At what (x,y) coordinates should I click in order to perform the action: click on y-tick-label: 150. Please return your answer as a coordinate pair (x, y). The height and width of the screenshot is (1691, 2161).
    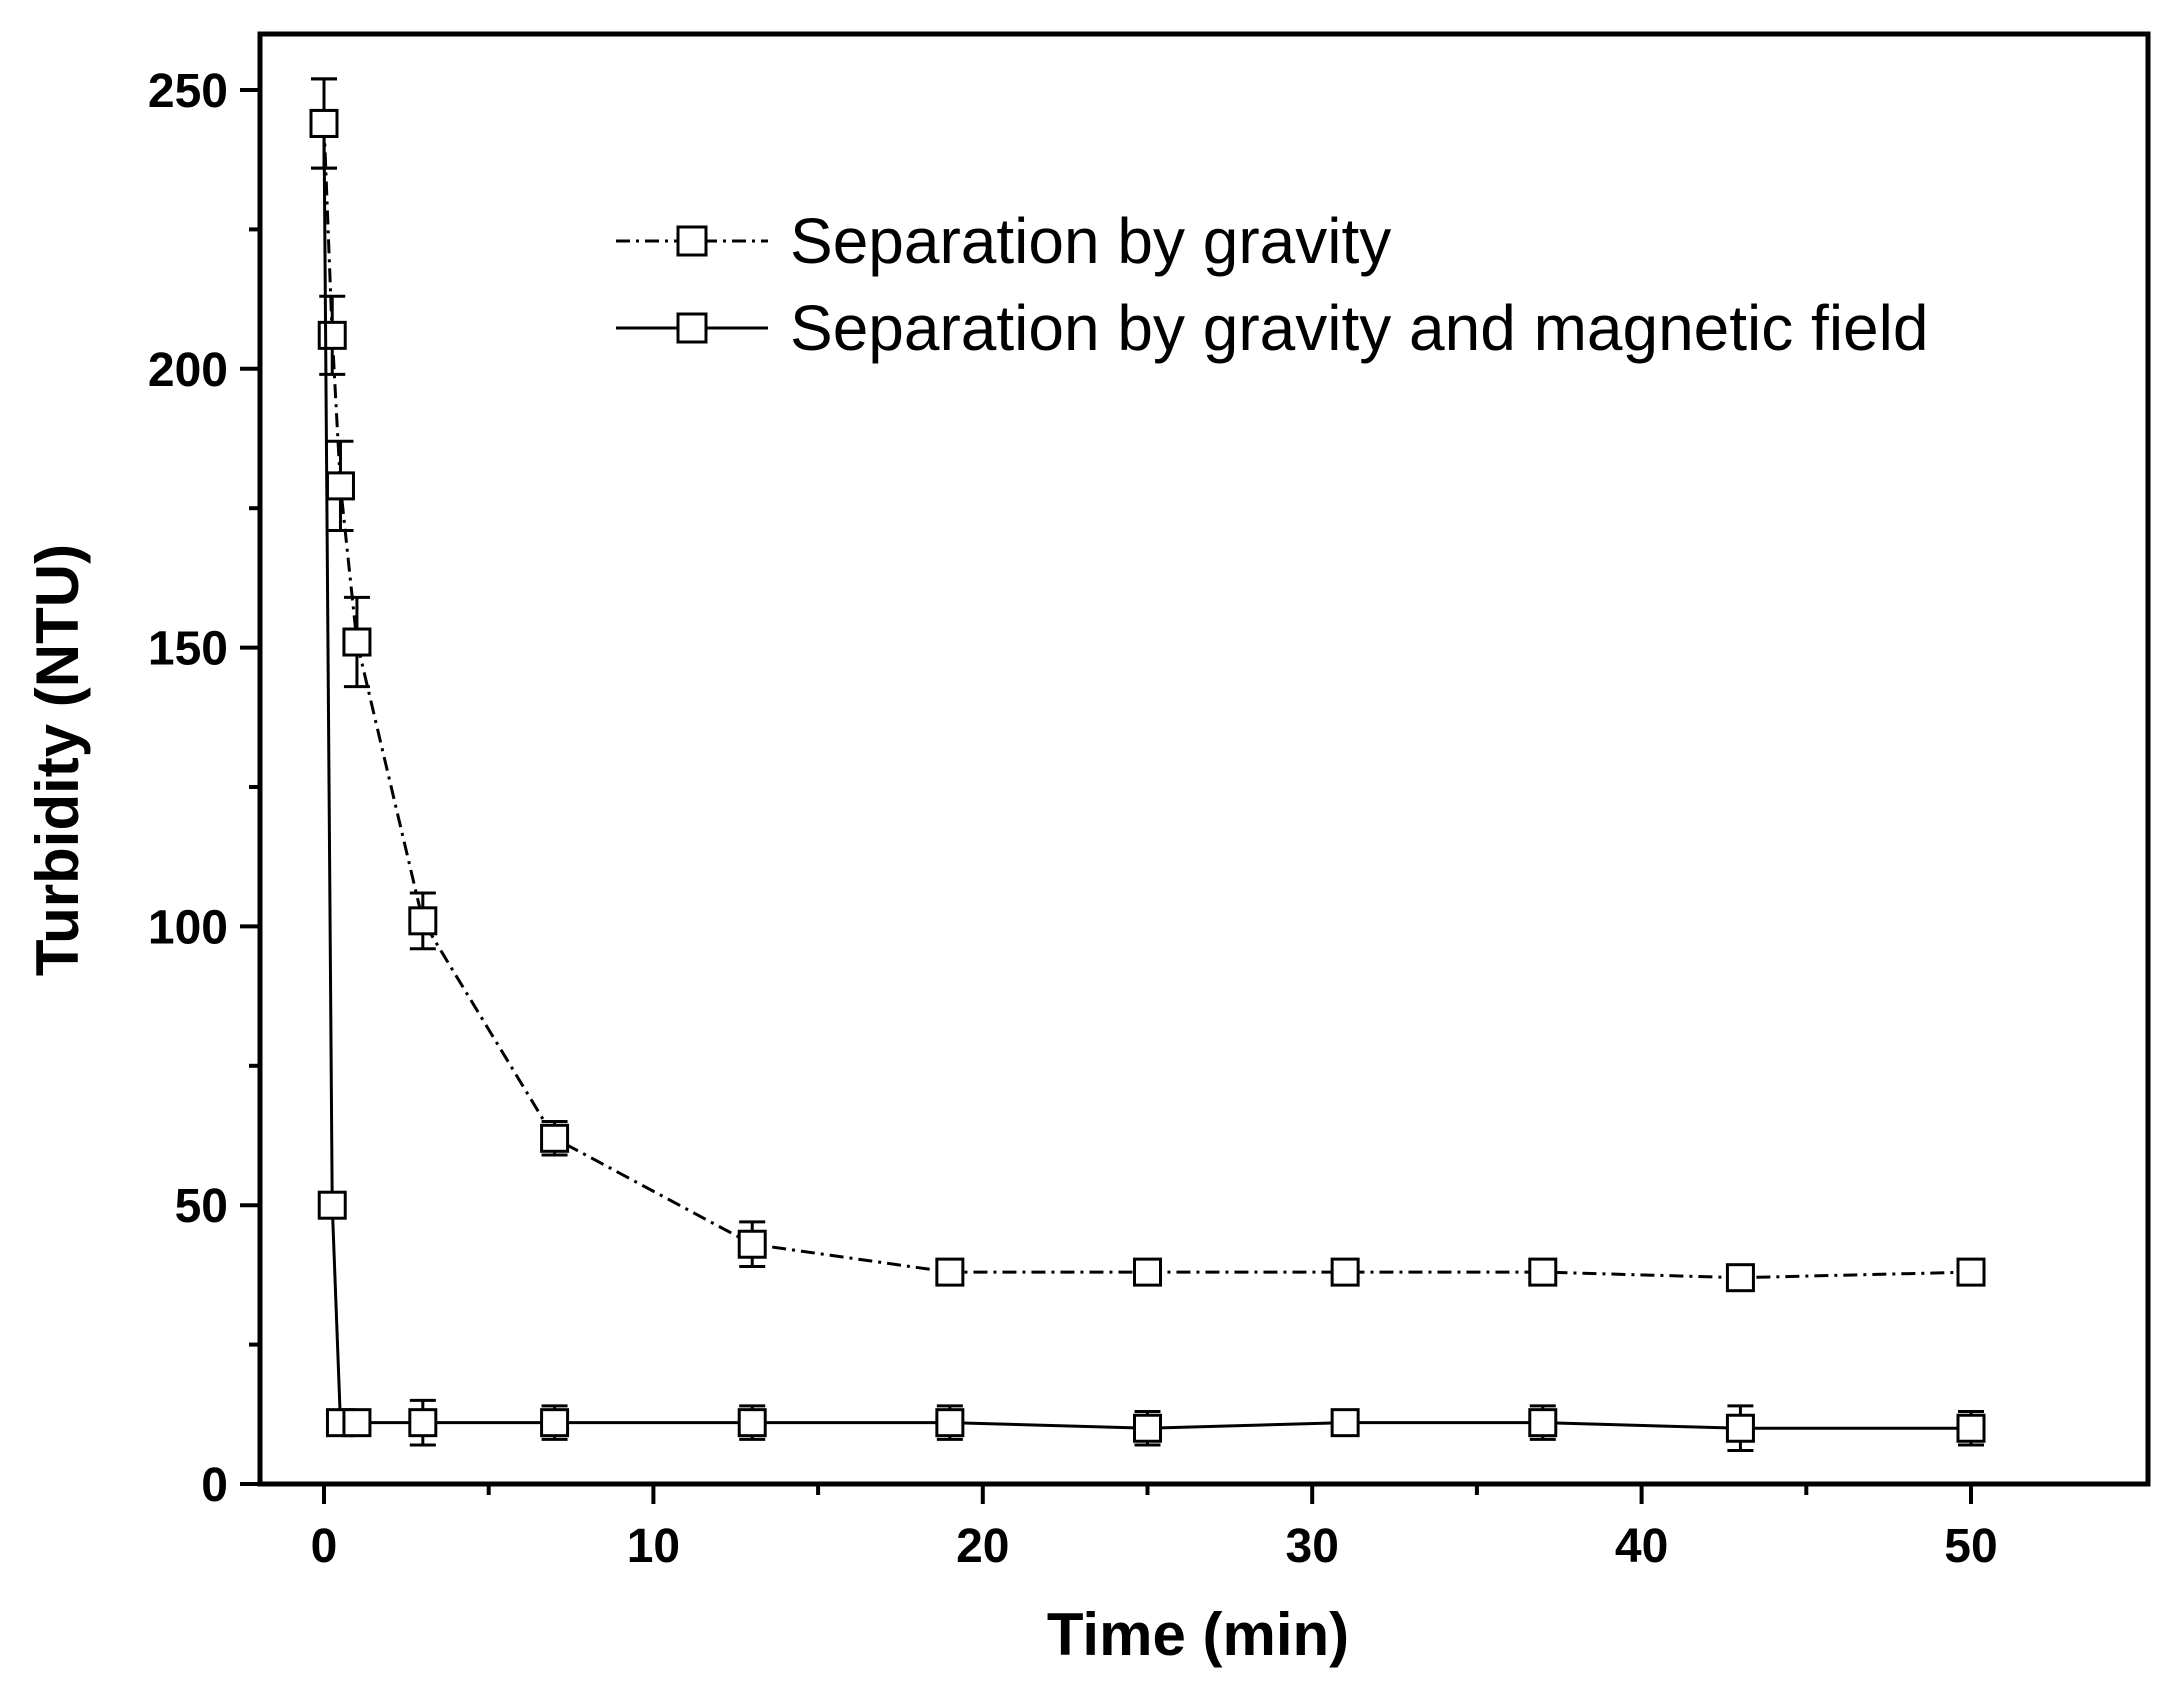
    Looking at the image, I should click on (188, 649).